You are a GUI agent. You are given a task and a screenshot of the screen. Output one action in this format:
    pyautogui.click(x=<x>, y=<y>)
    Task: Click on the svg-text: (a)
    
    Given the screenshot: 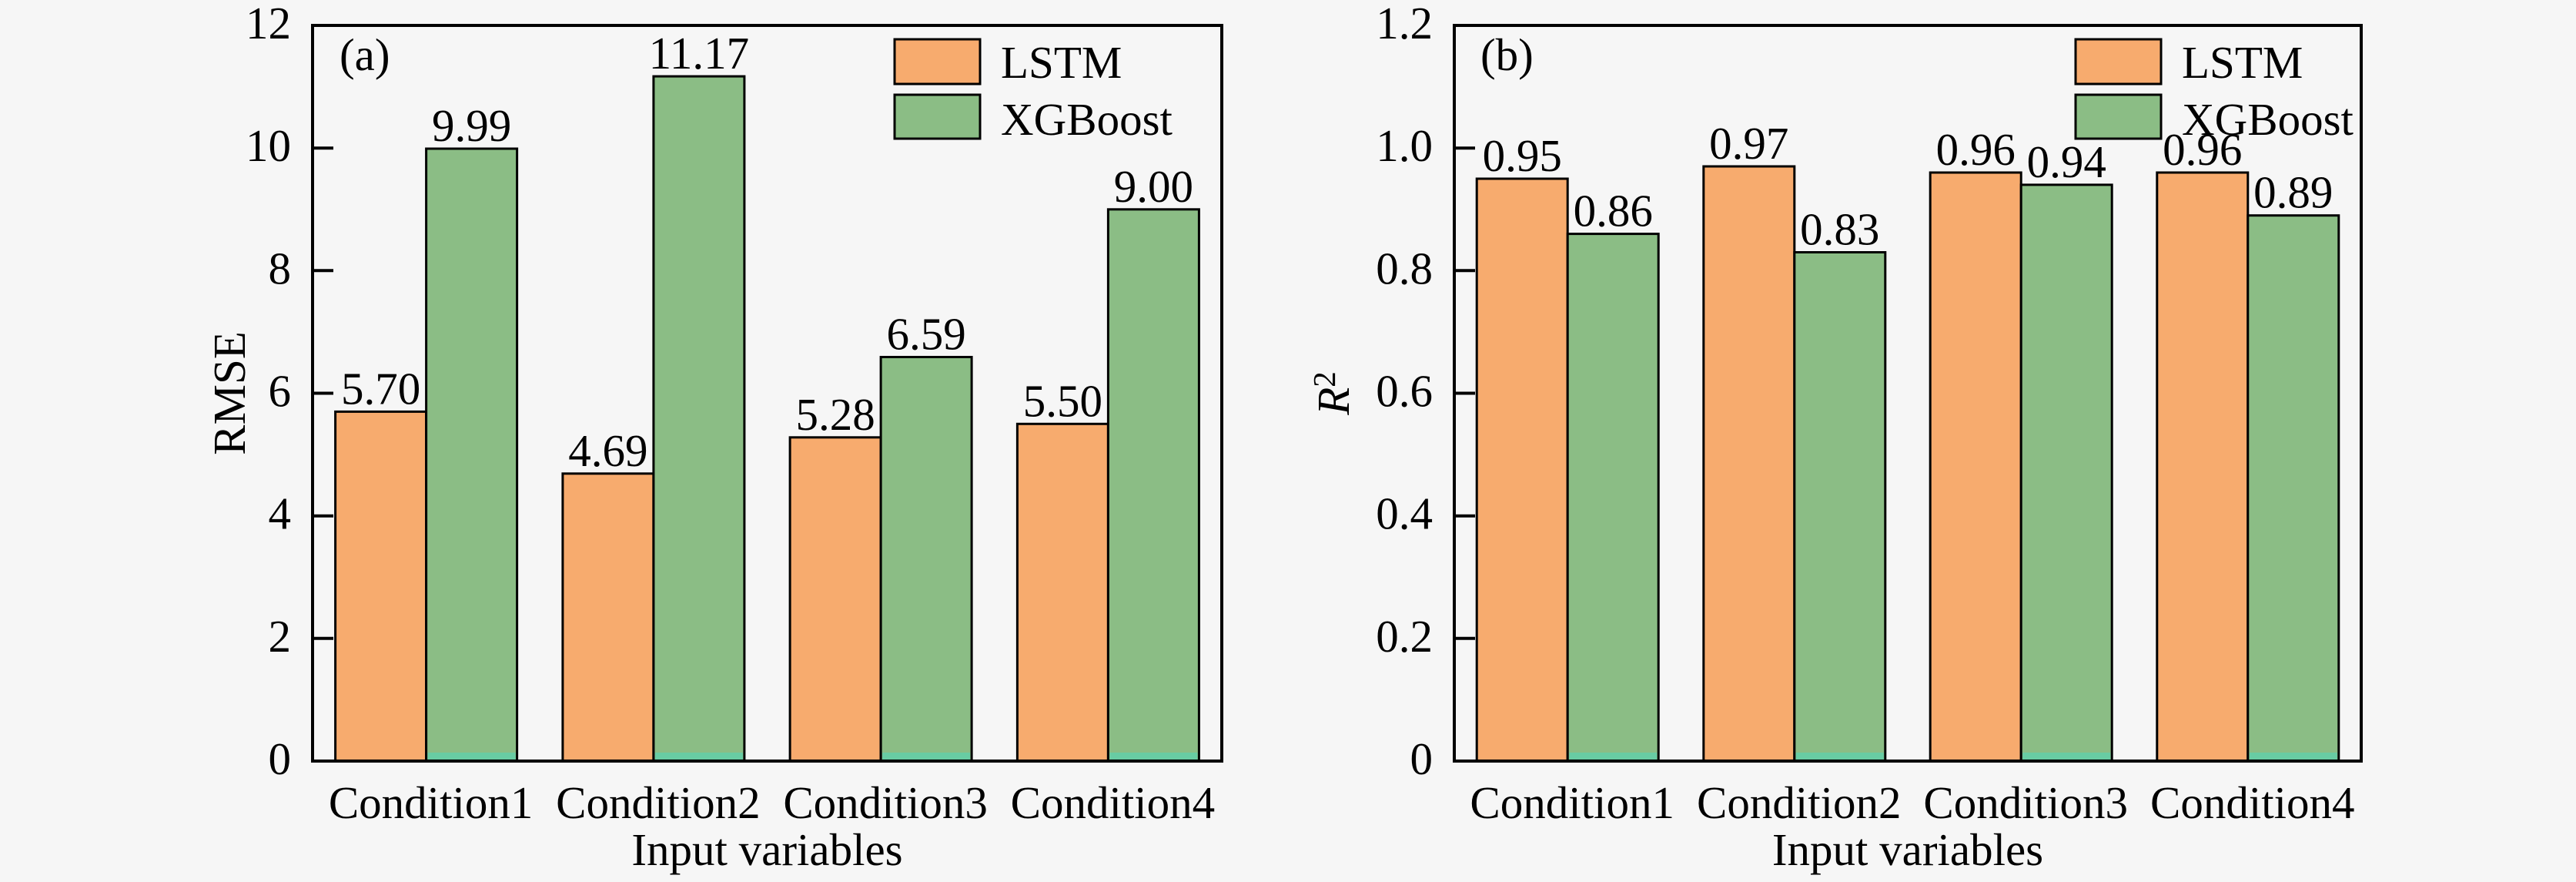 What is the action you would take?
    pyautogui.click(x=365, y=54)
    